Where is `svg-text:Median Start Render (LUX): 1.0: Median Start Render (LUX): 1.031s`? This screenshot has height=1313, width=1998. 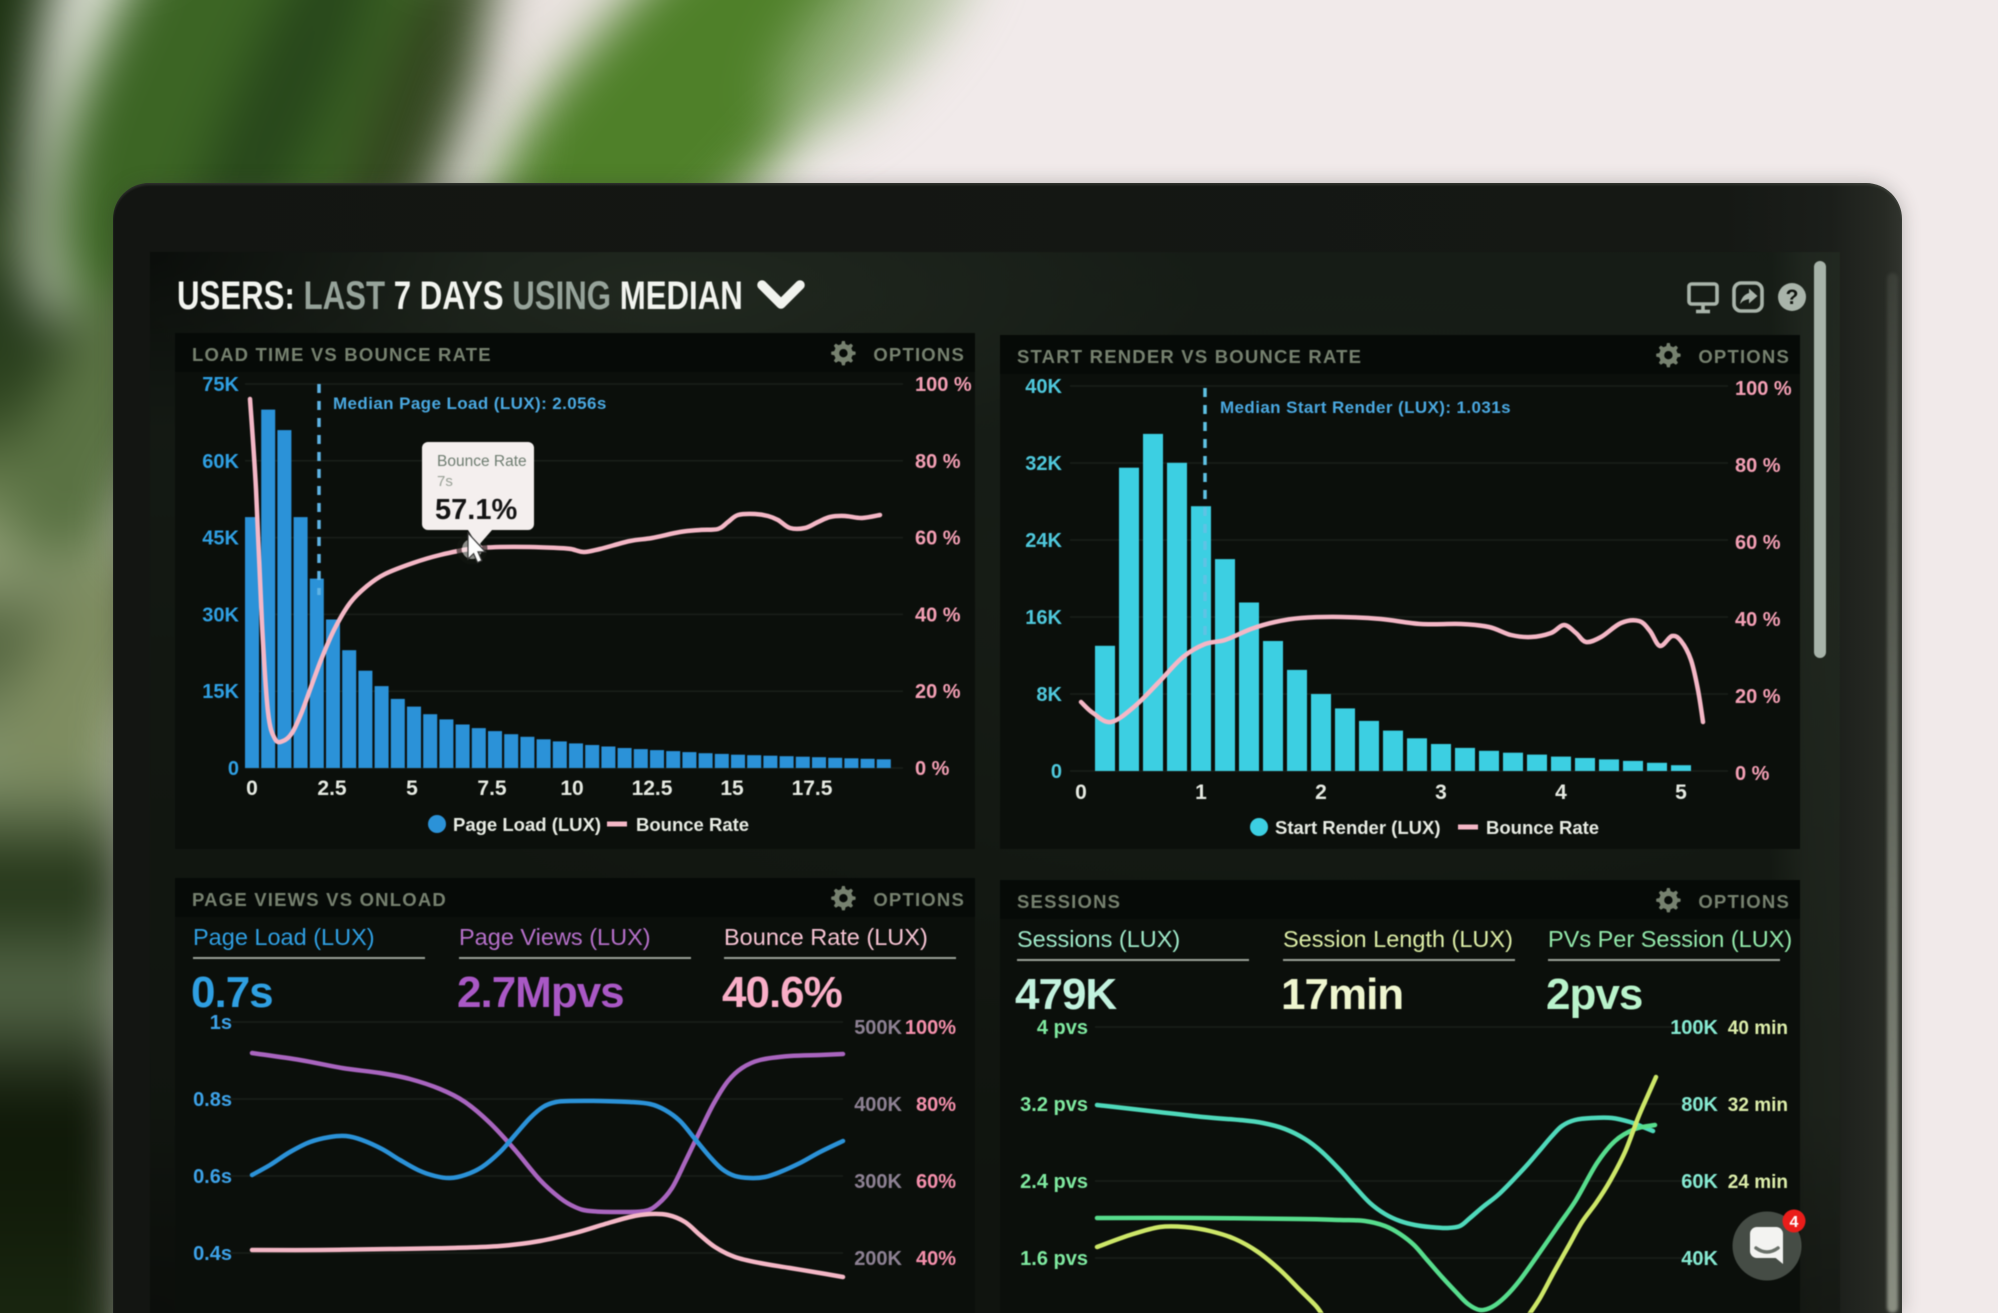 svg-text:Median Start Render (LUX): 1.0: Median Start Render (LUX): 1.031s is located at coordinates (1365, 407).